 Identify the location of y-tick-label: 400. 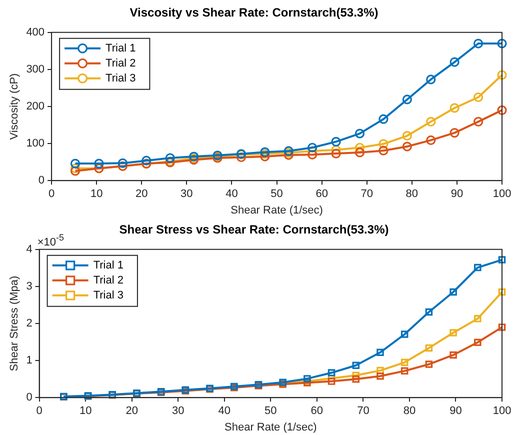
(35, 32).